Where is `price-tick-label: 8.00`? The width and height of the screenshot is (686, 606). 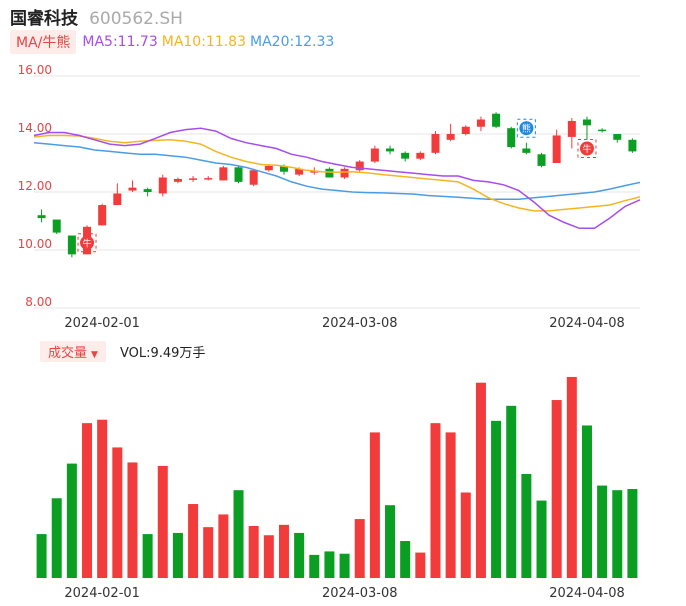 price-tick-label: 8.00 is located at coordinates (38, 302).